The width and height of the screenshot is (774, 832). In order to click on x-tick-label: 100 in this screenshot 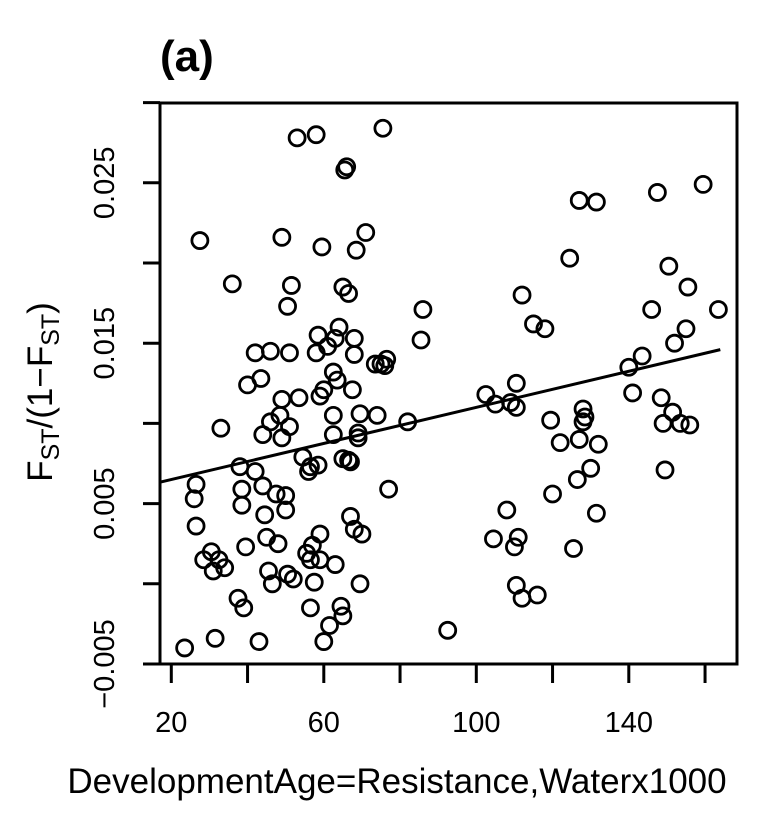, I will do `click(476, 723)`.